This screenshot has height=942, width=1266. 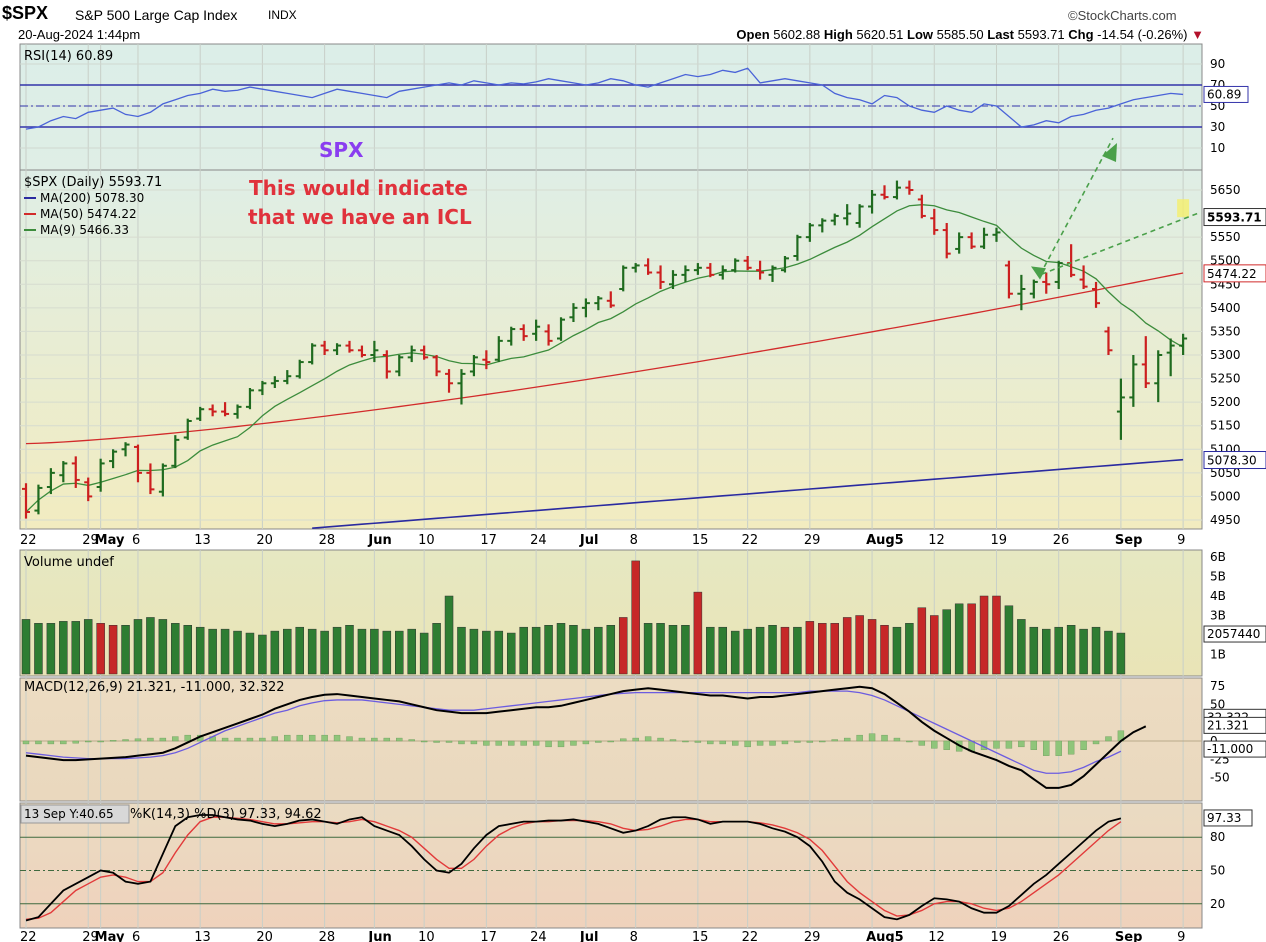 What do you see at coordinates (226, 814) in the screenshot?
I see `stochastic-legend: %K(14,3) %D(3) 97.33, 94.62` at bounding box center [226, 814].